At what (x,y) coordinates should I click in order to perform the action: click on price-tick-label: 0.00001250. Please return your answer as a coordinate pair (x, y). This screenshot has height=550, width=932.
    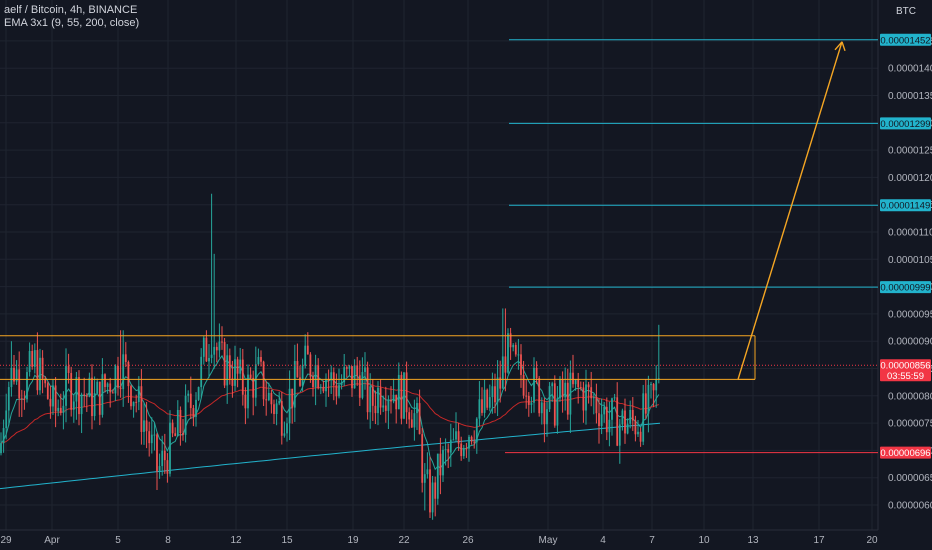
    Looking at the image, I should click on (910, 151).